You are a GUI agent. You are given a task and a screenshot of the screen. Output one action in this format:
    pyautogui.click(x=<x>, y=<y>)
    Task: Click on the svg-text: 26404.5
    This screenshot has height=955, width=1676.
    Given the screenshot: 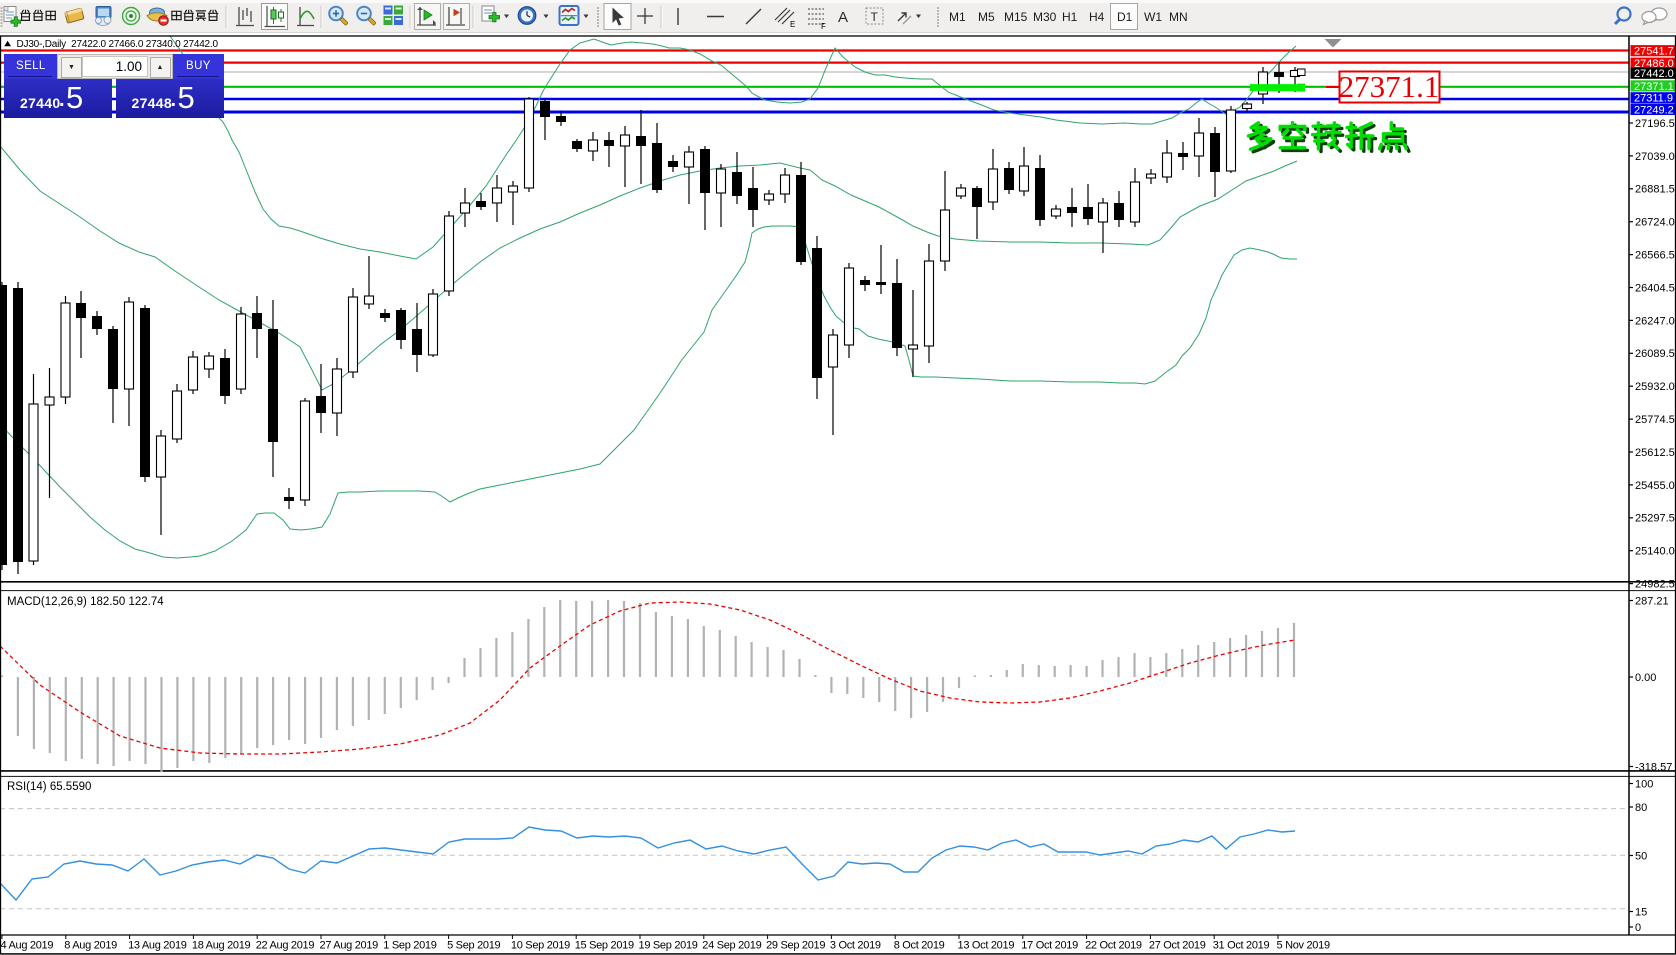 What is the action you would take?
    pyautogui.click(x=1655, y=288)
    